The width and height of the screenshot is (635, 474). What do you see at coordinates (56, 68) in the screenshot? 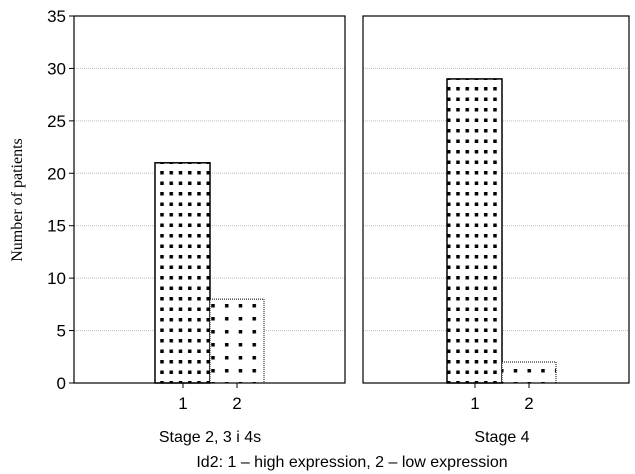
I see `y-tick-label-30: 30` at bounding box center [56, 68].